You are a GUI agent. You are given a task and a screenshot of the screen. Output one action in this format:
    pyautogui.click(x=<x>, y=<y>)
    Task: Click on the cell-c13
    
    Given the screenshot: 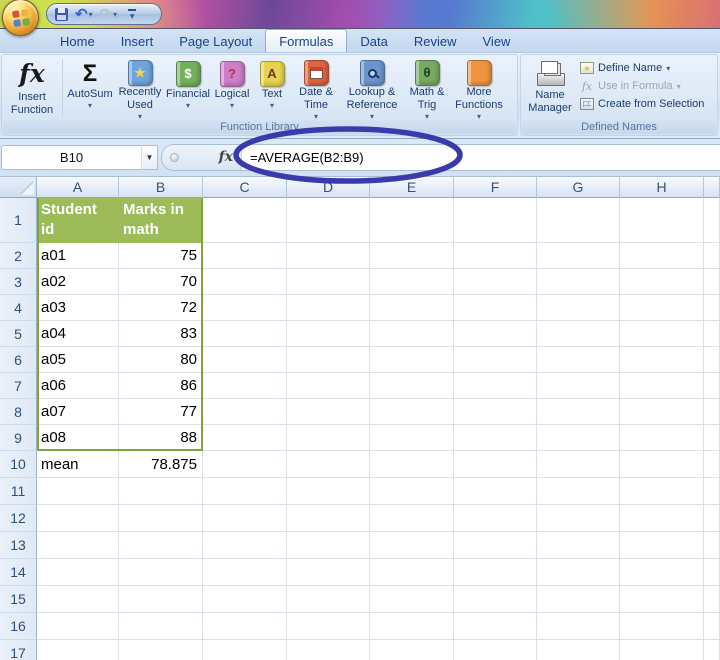 What is the action you would take?
    pyautogui.click(x=245, y=545)
    